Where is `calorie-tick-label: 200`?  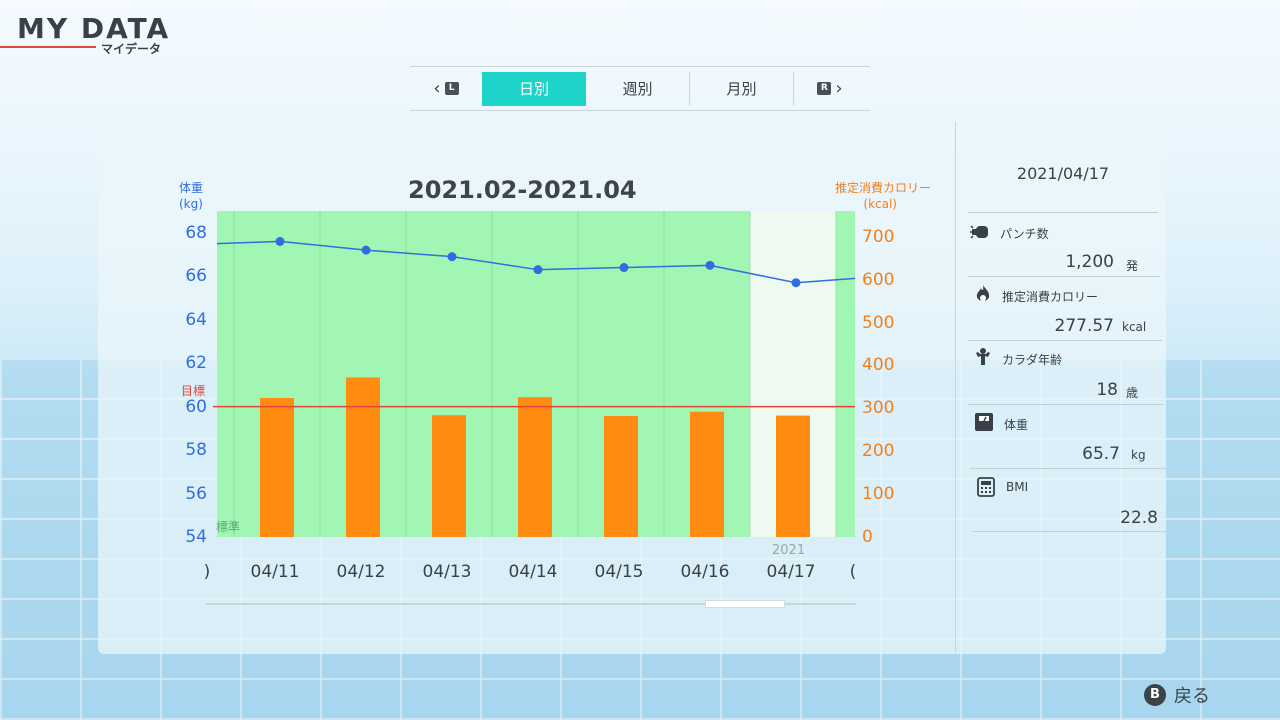 calorie-tick-label: 200 is located at coordinates (878, 451).